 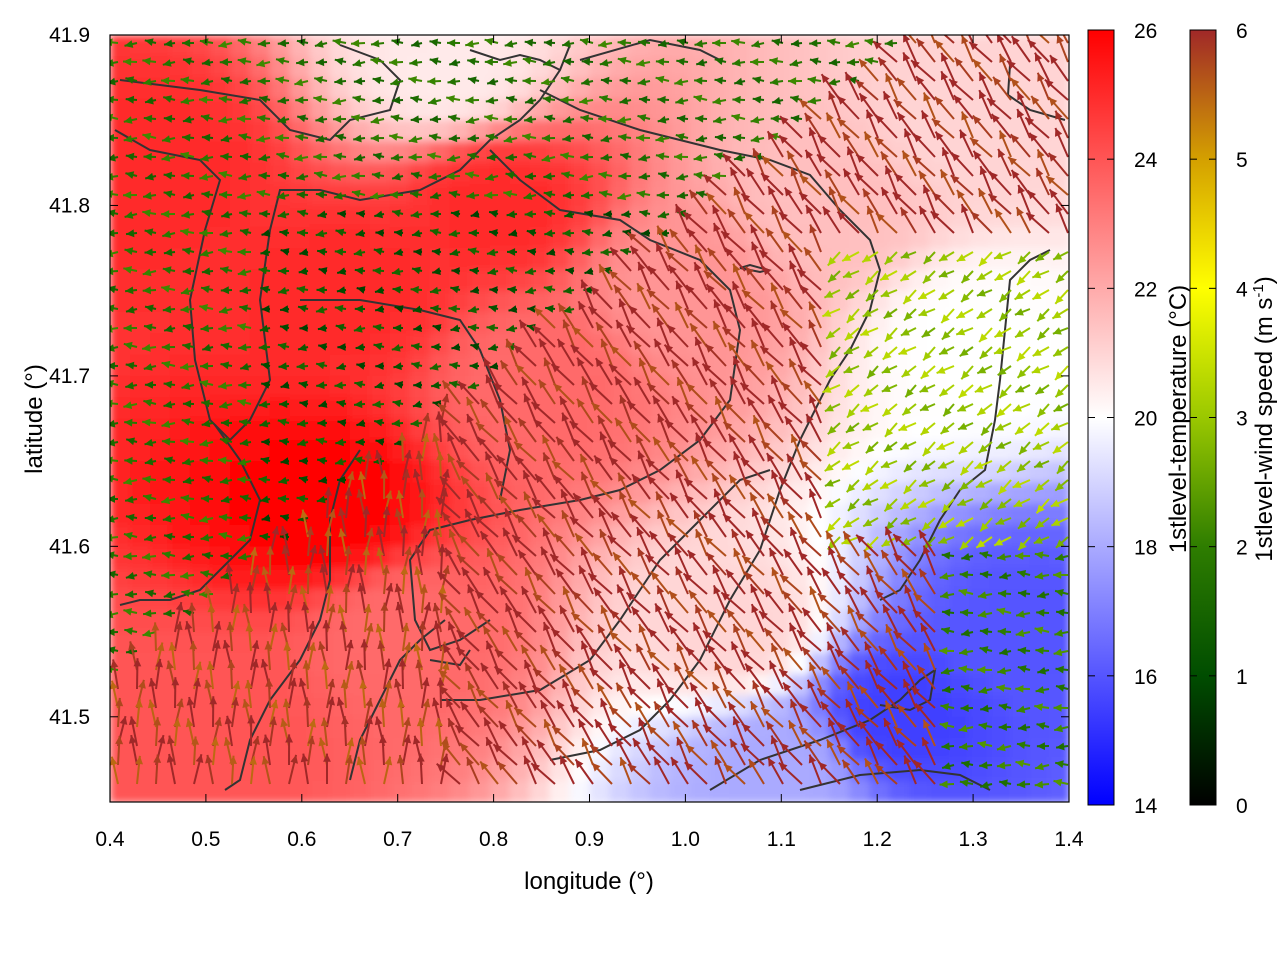 What do you see at coordinates (260, 93) in the screenshot?
I see `contour-line` at bounding box center [260, 93].